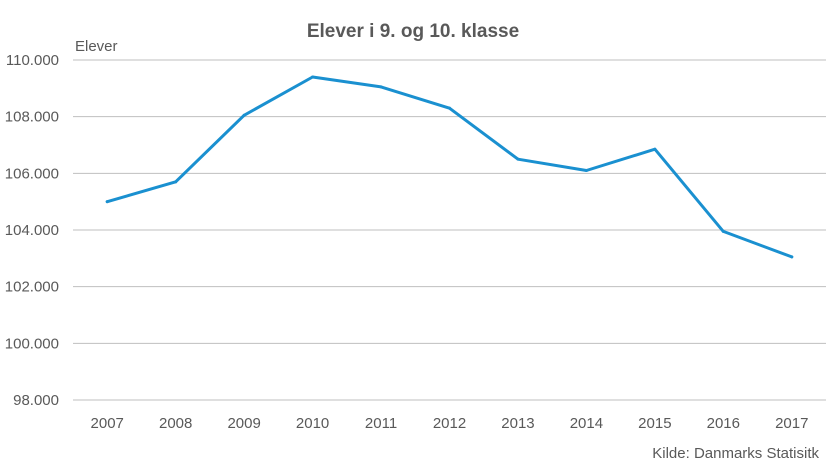  Describe the element at coordinates (32, 343) in the screenshot. I see `y-tick-label: 100.000` at that location.